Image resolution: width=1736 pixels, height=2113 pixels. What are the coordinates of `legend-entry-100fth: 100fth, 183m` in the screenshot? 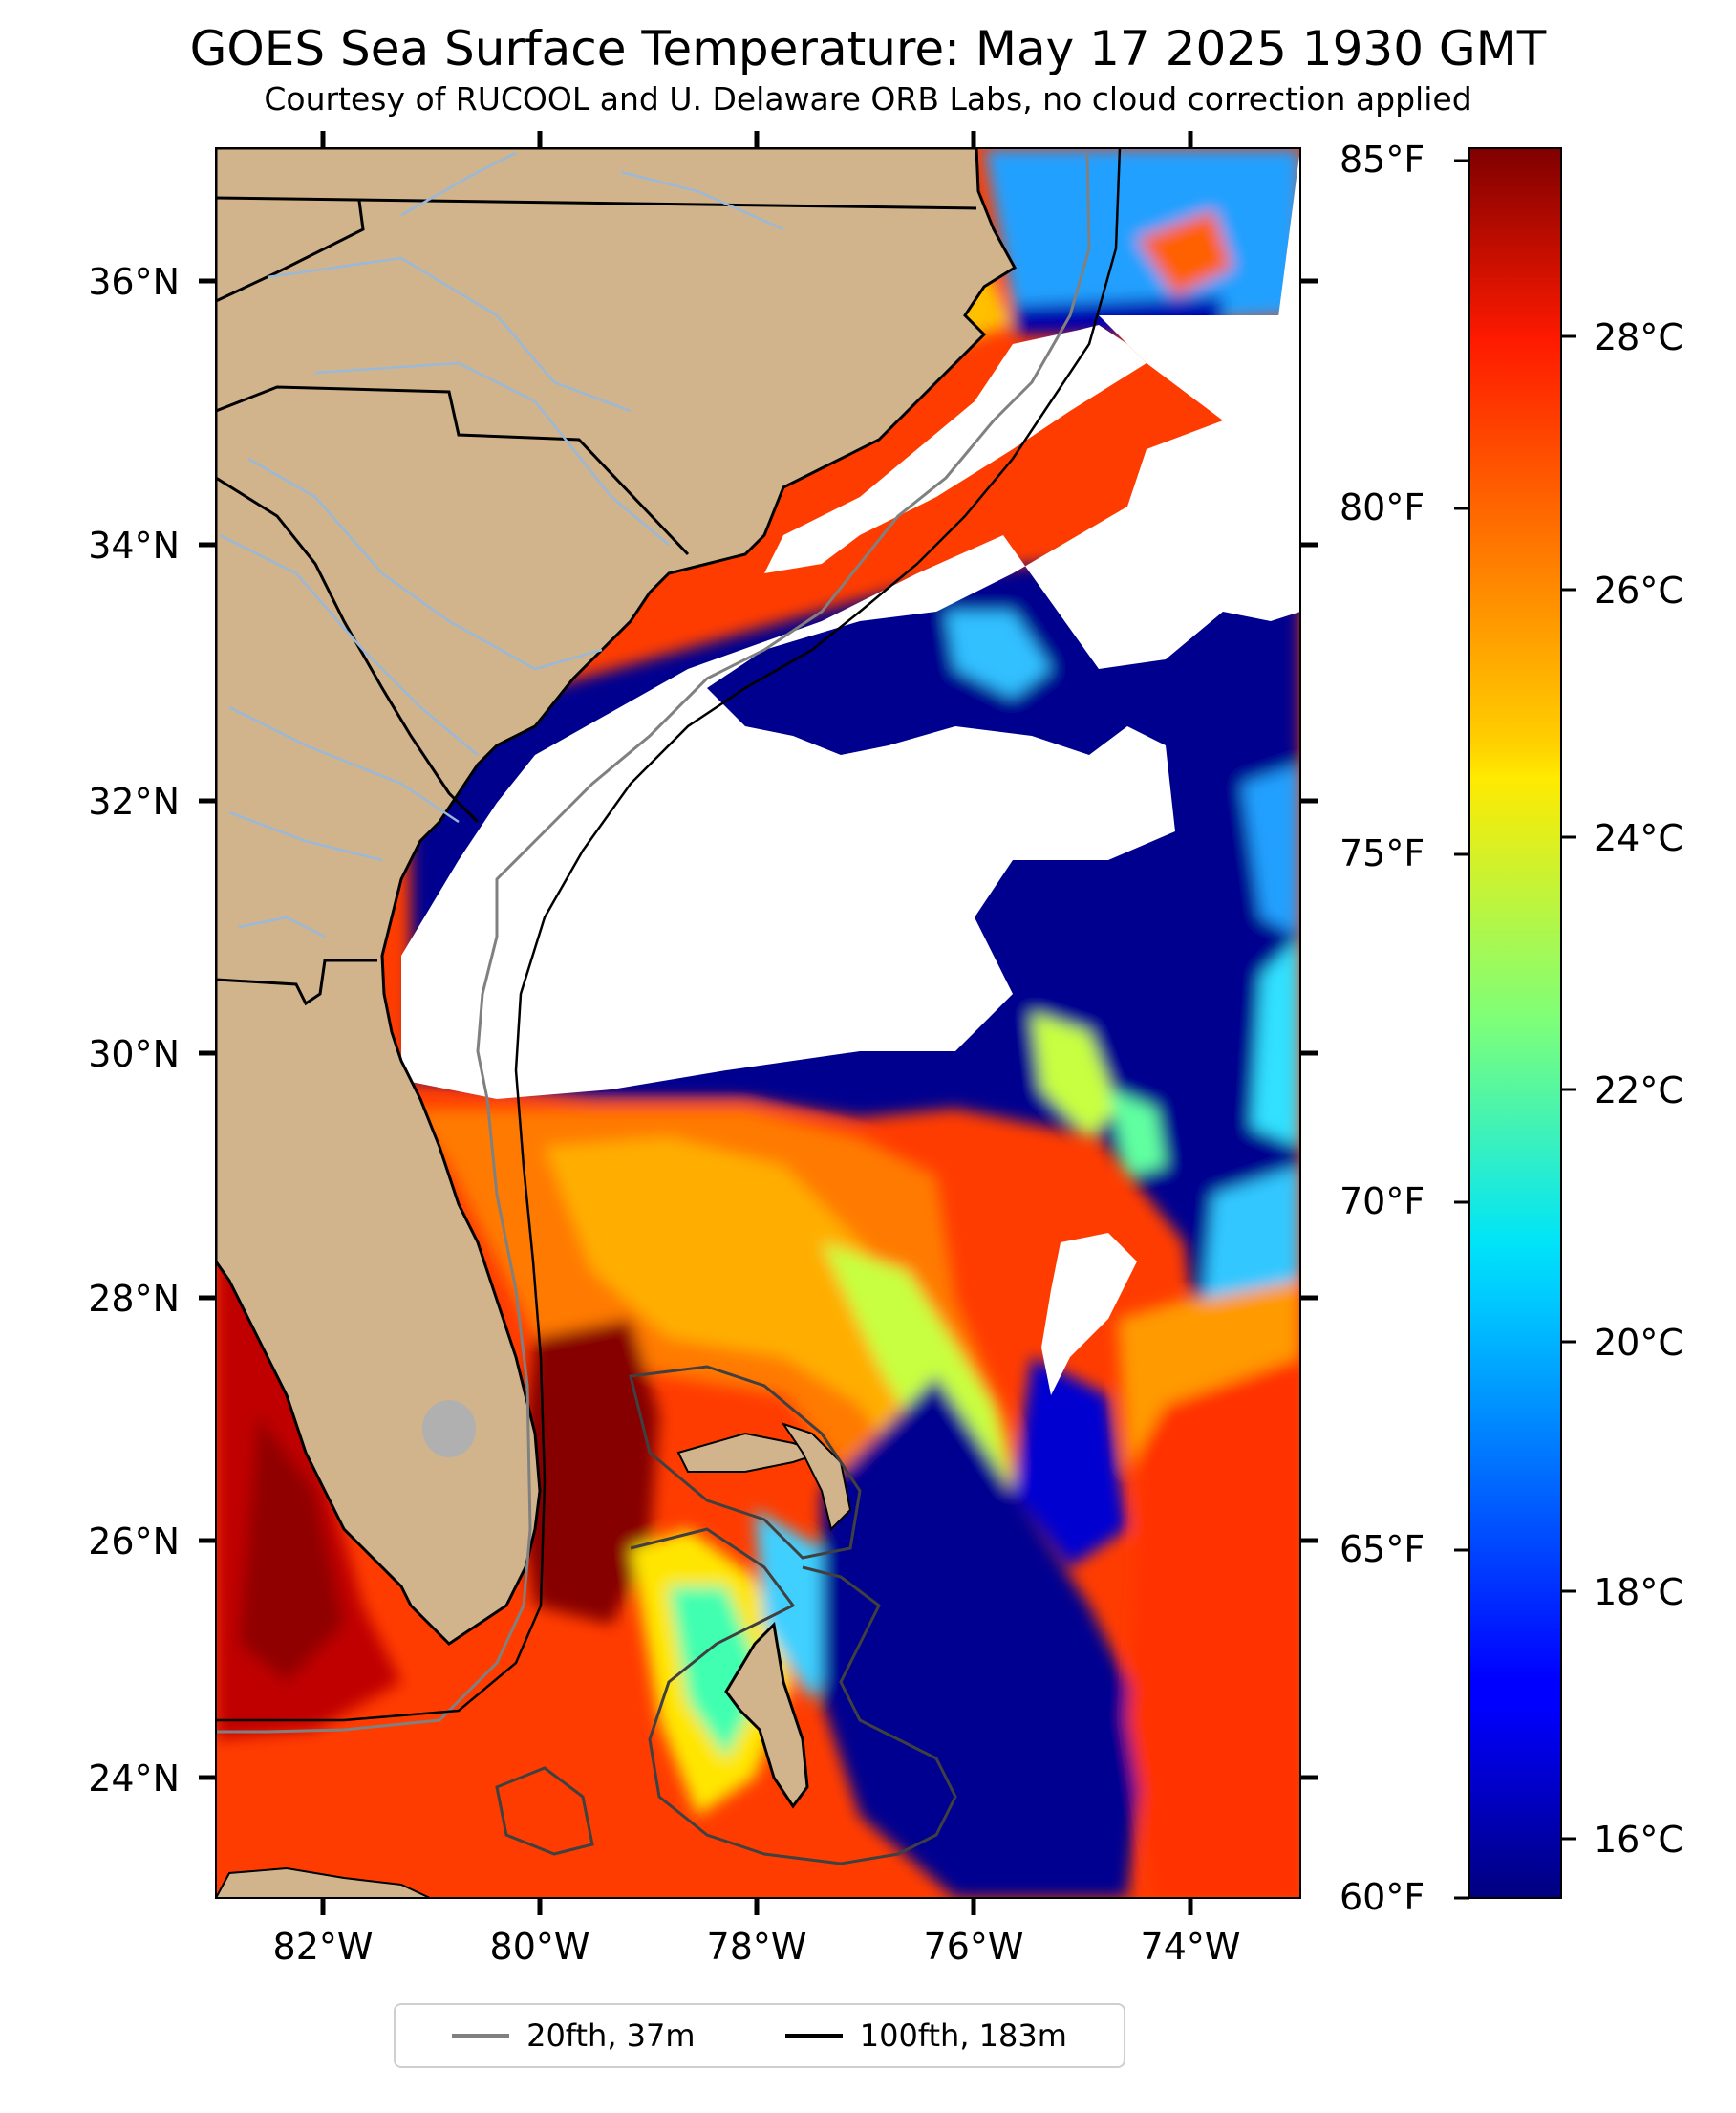 It's located at (925, 2035).